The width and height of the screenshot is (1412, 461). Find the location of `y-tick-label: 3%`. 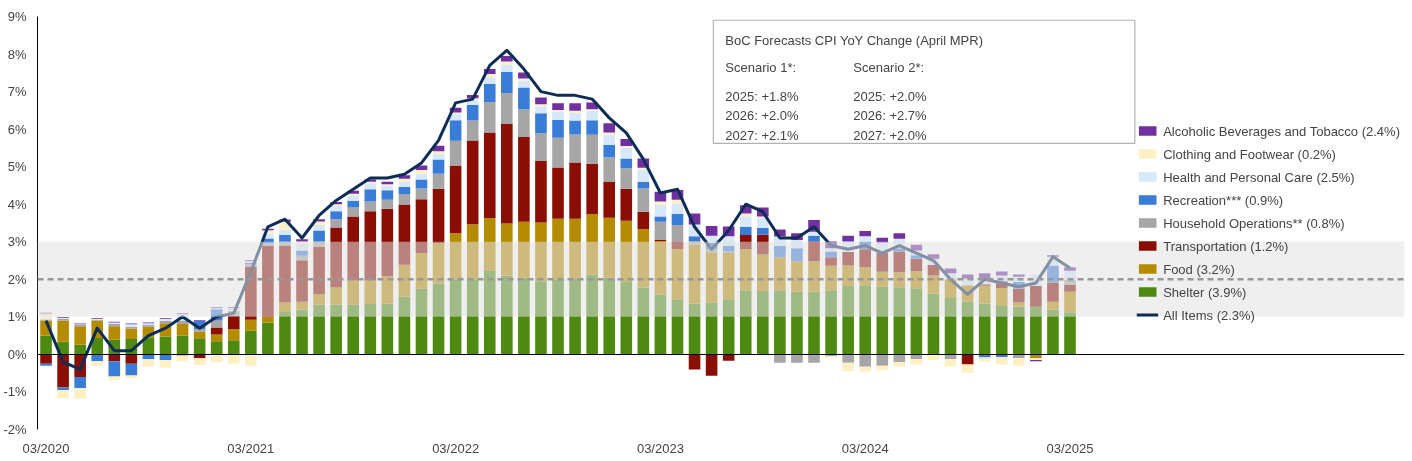

y-tick-label: 3% is located at coordinates (17, 242).